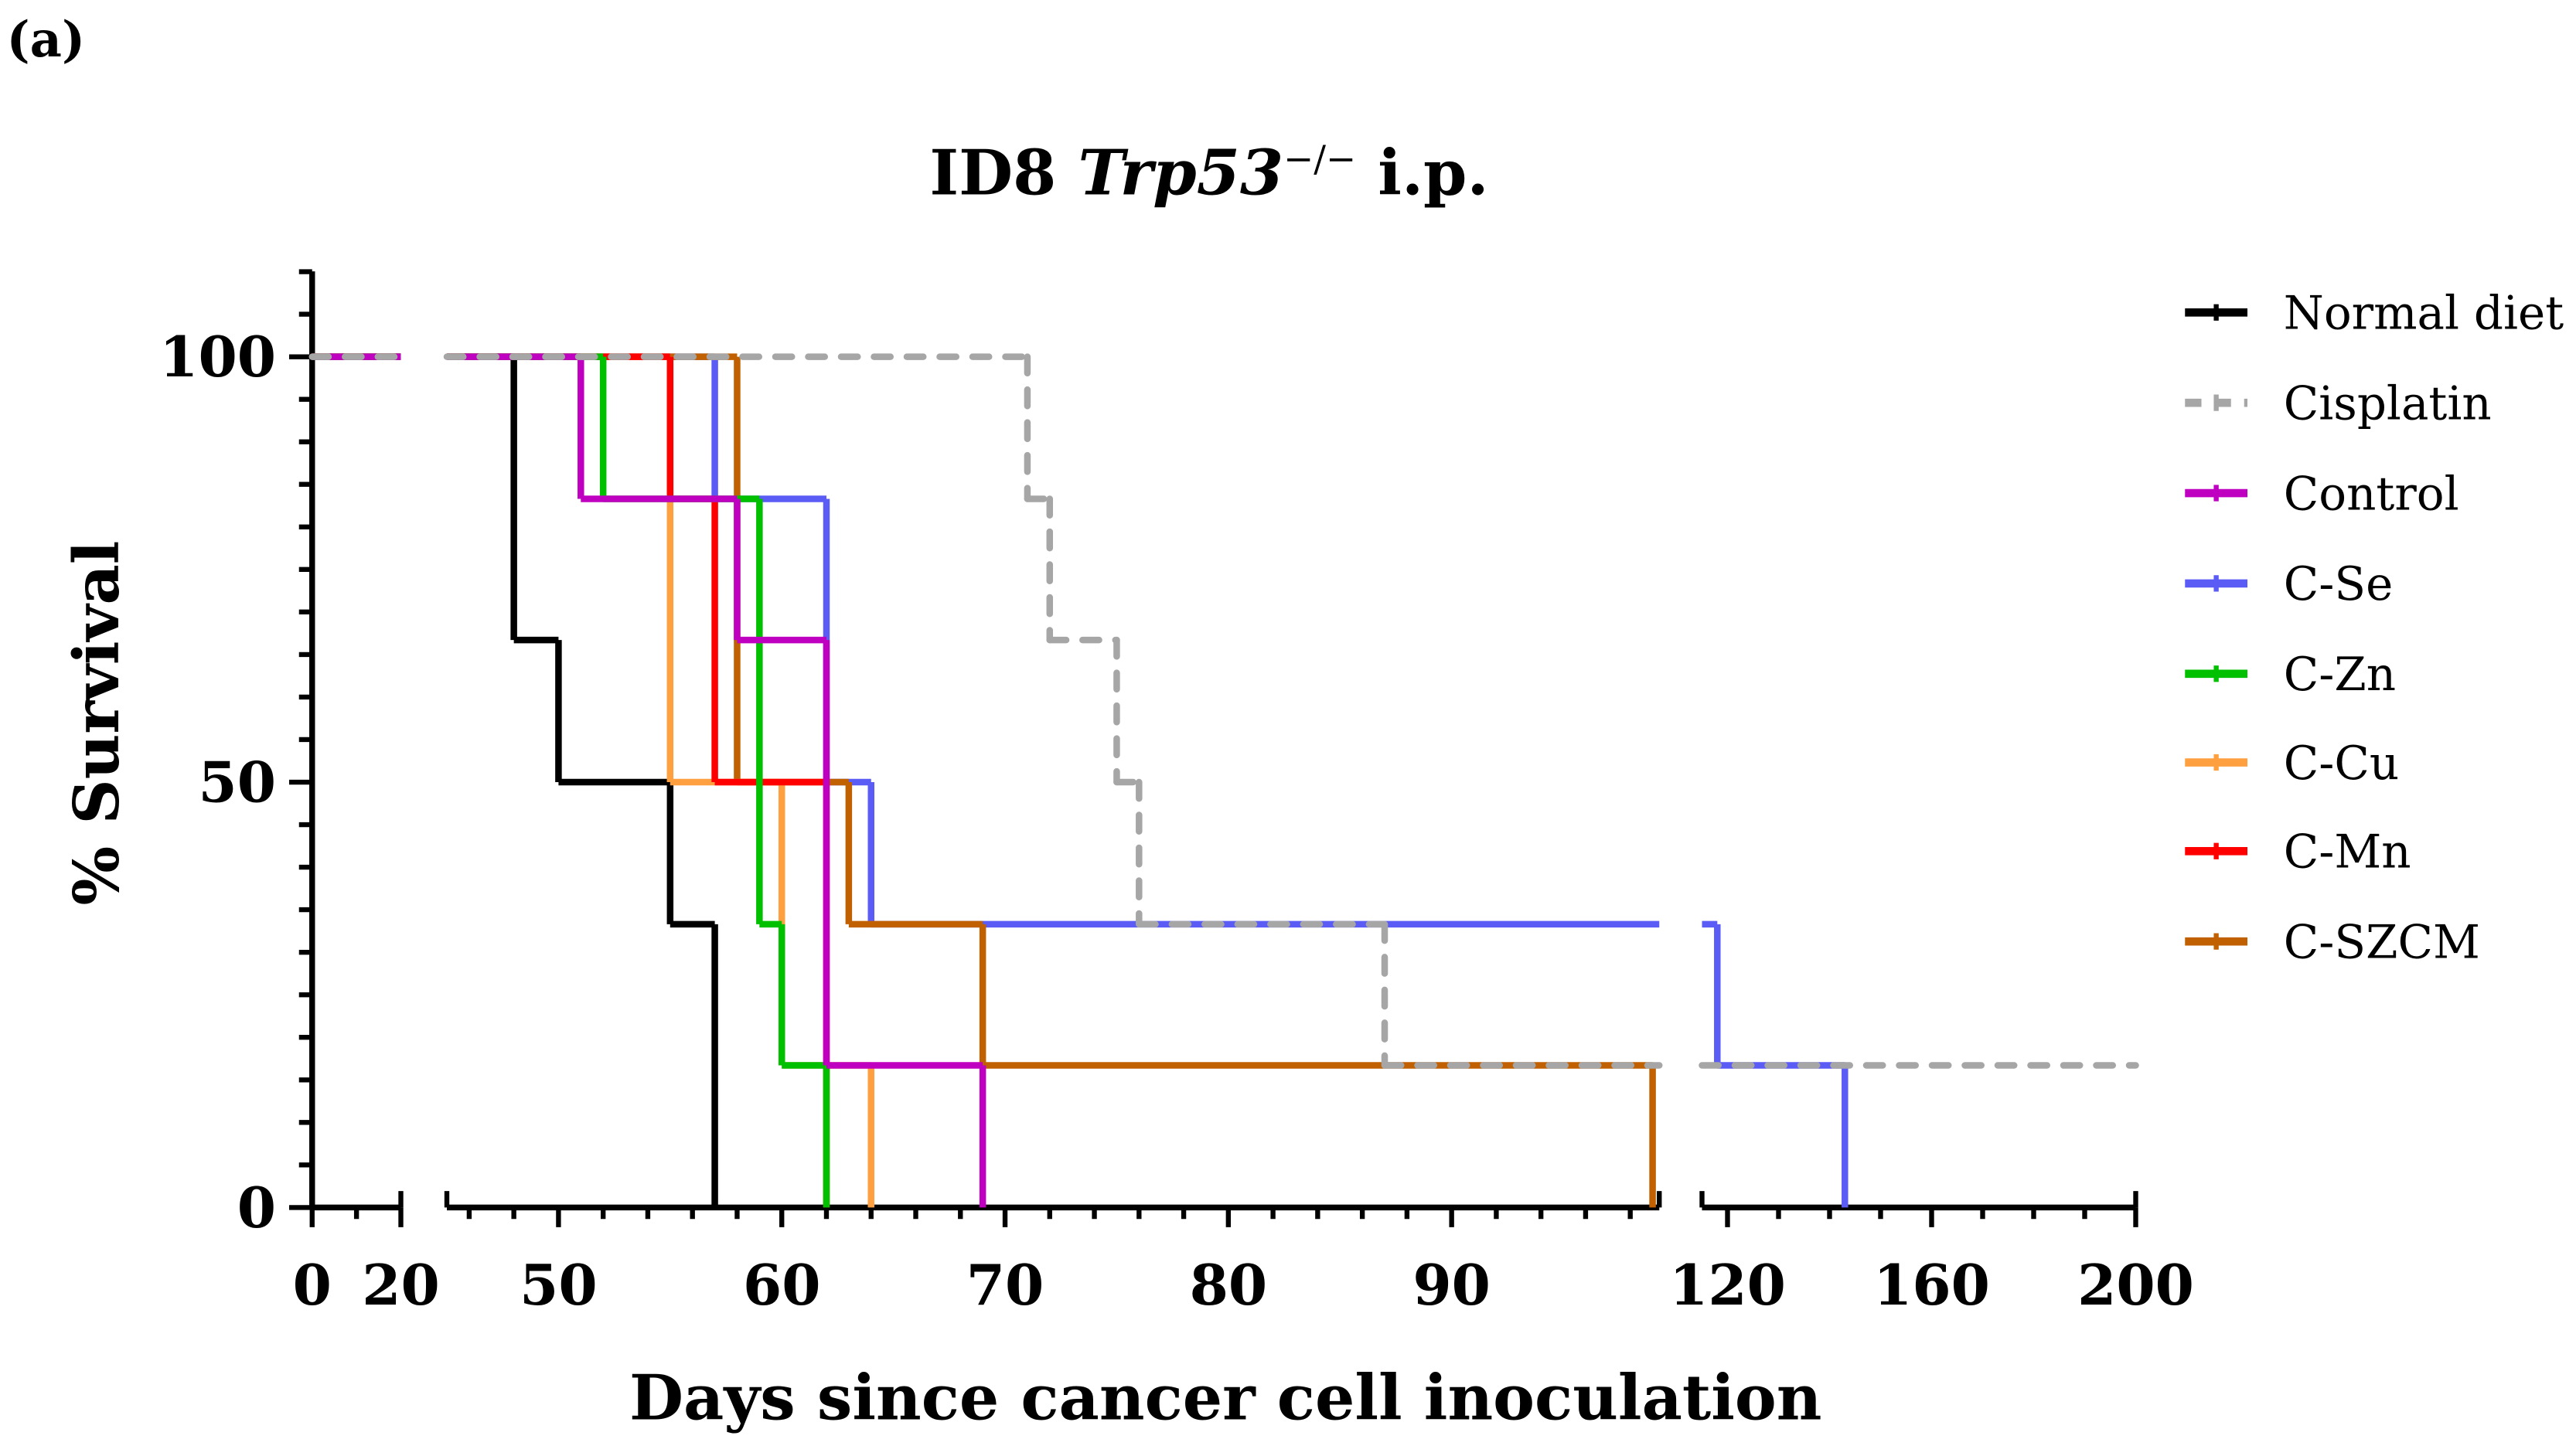 The image size is (2576, 1446). Describe the element at coordinates (2340, 675) in the screenshot. I see `legend-label: C-Zn` at that location.